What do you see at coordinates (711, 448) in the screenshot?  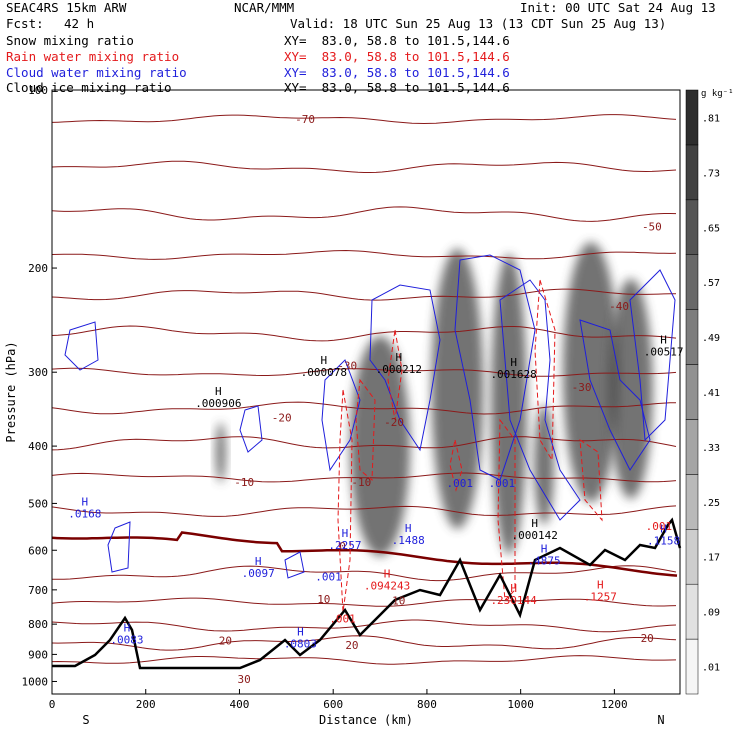 I see `colorbar-label: .33` at bounding box center [711, 448].